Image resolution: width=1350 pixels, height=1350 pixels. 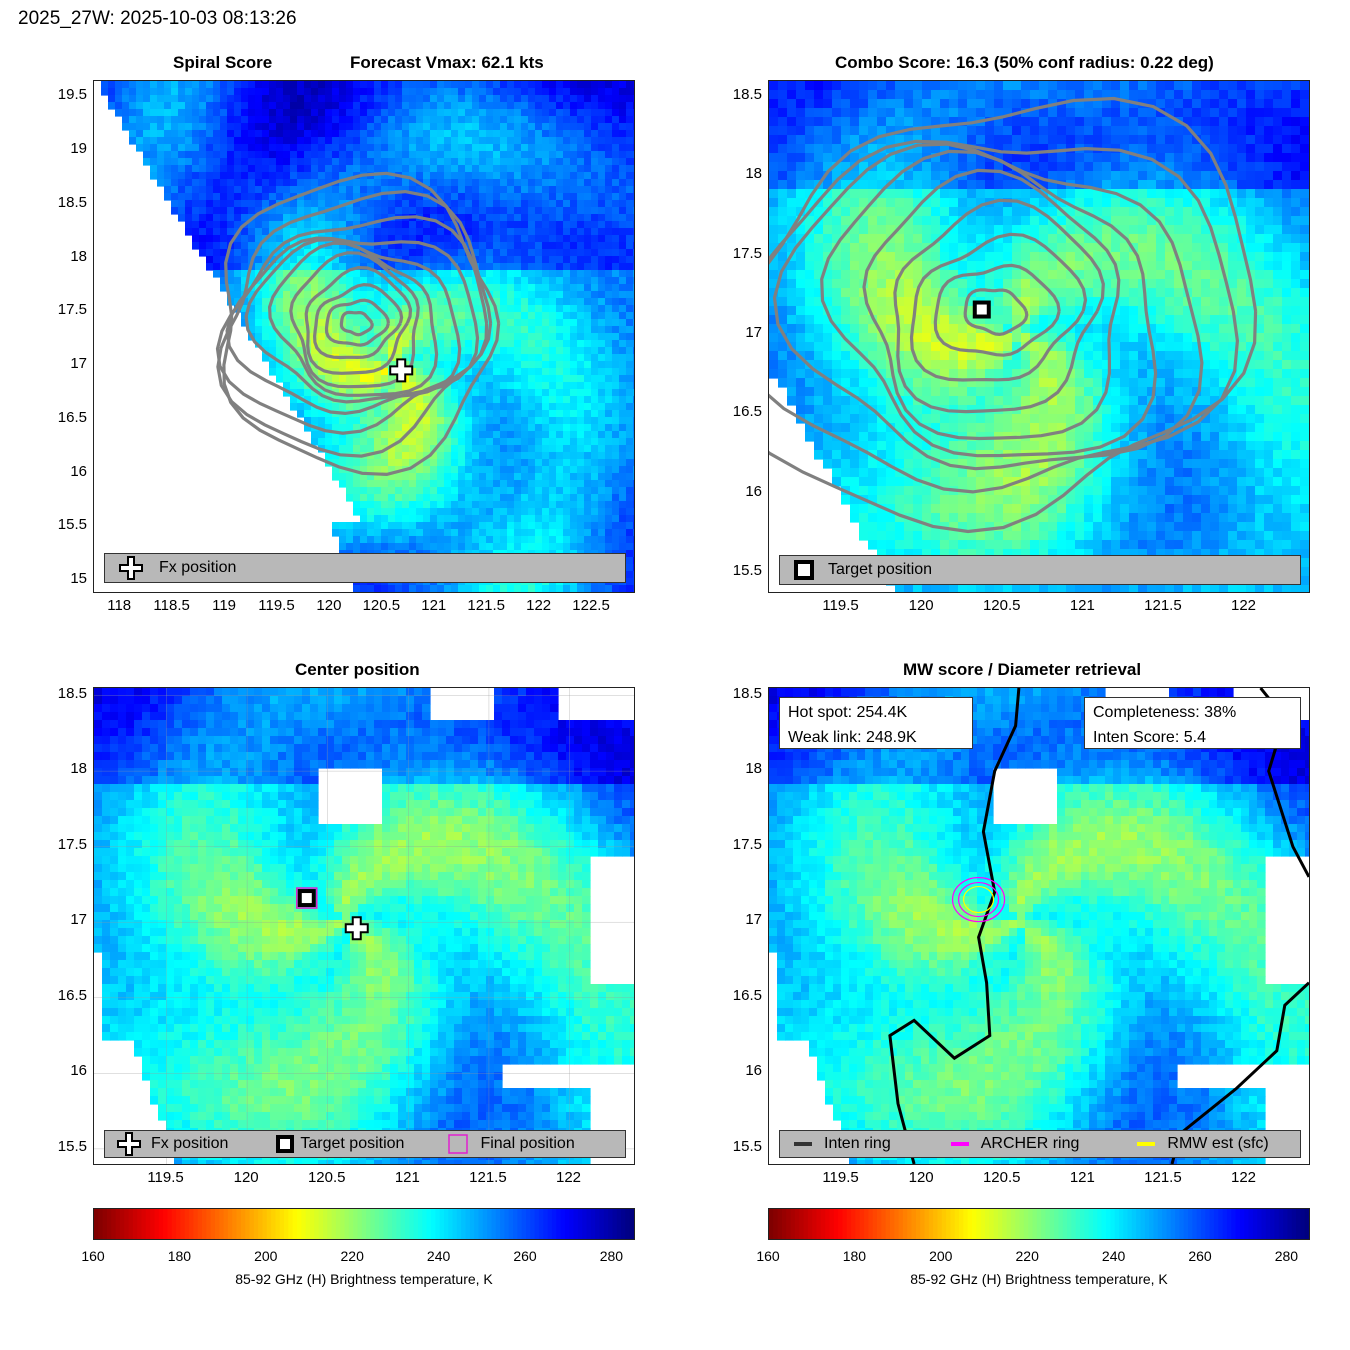 I want to click on p-br-field, so click(x=1039, y=926).